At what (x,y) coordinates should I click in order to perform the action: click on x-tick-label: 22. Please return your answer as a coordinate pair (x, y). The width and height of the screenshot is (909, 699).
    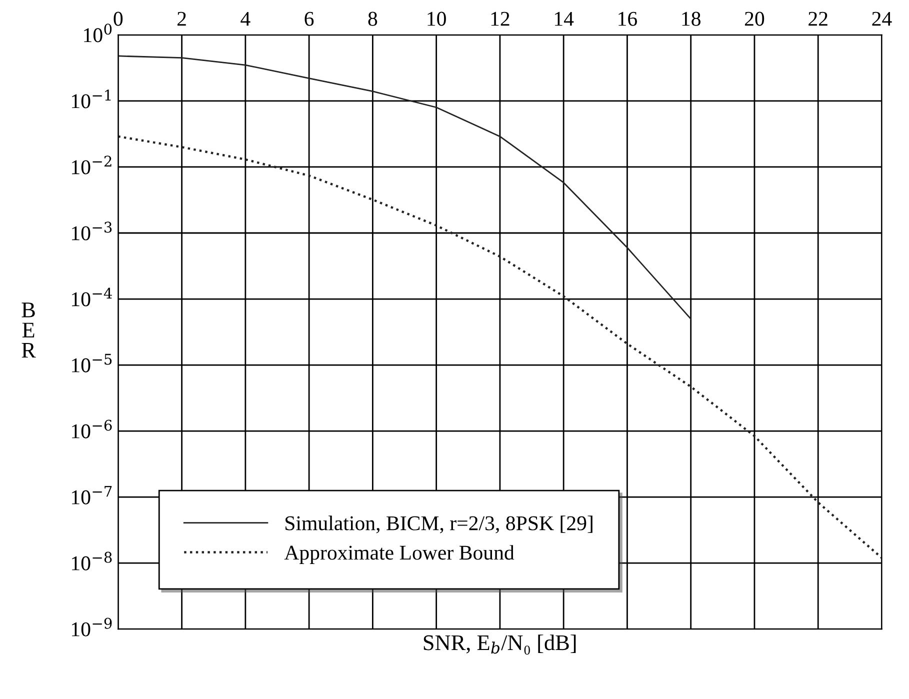
    Looking at the image, I should click on (818, 19).